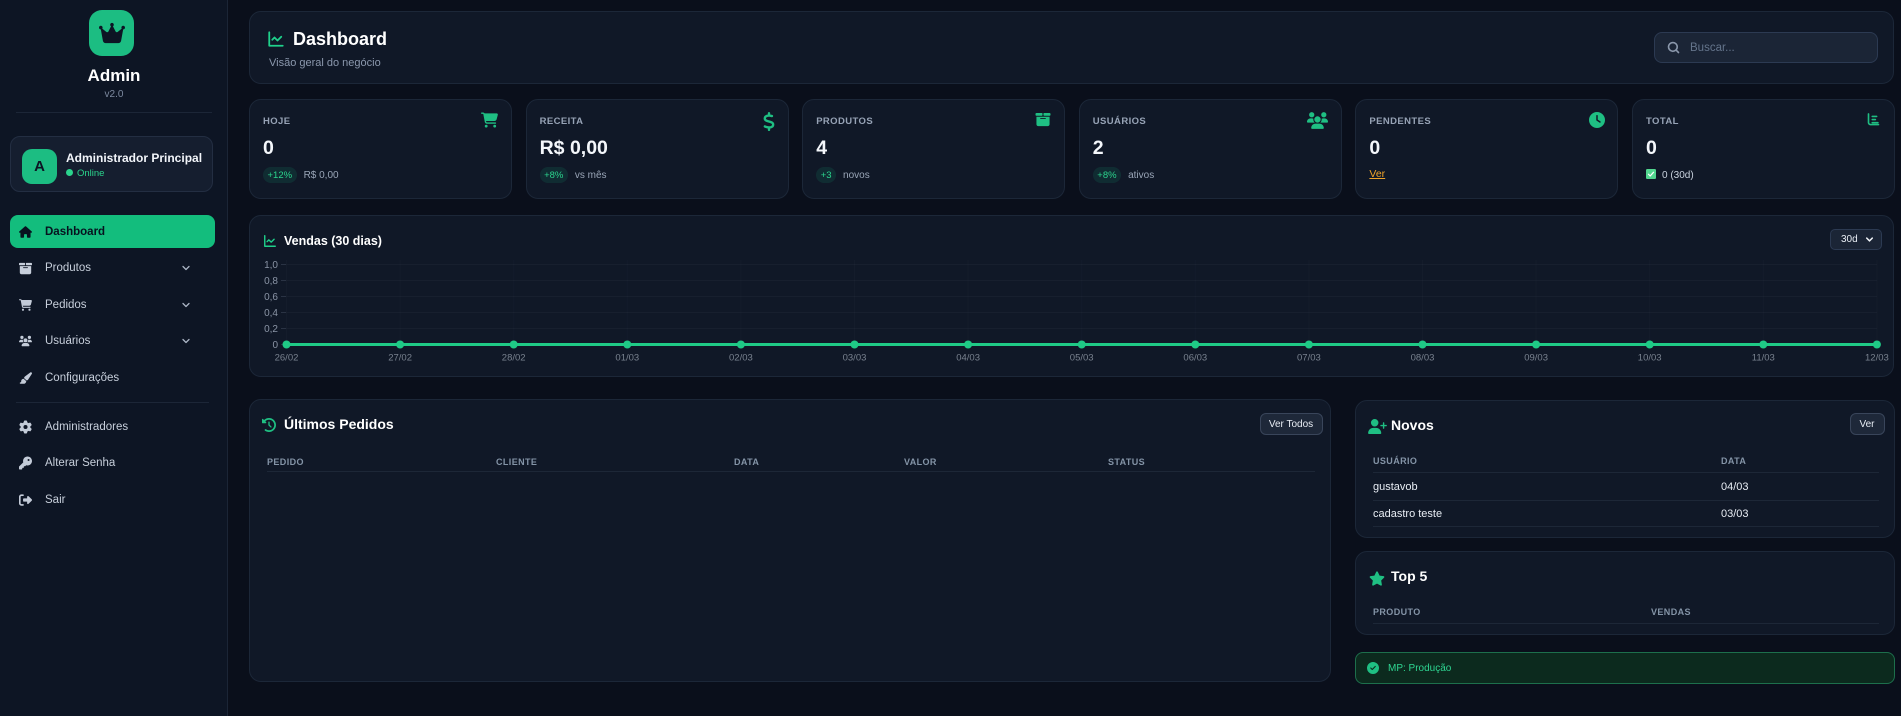  Describe the element at coordinates (1082, 358) in the screenshot. I see `svg-text: 05/03` at that location.